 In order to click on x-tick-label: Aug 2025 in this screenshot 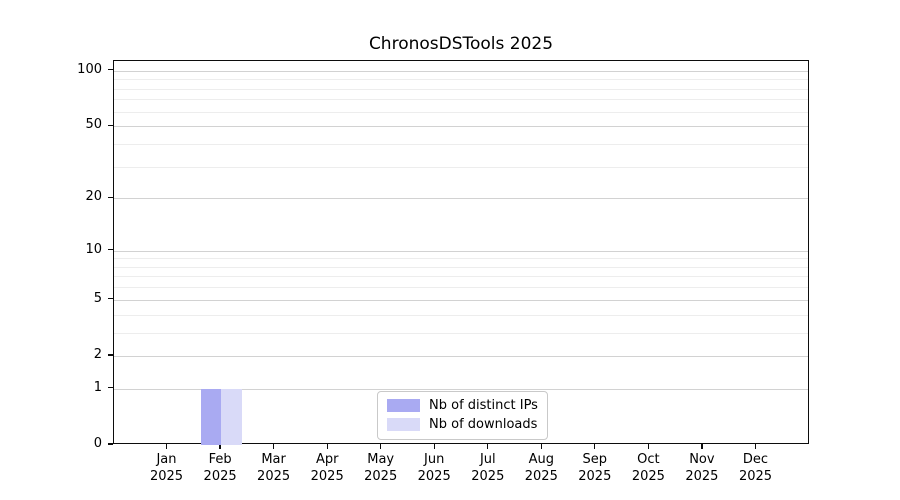, I will do `click(541, 468)`.